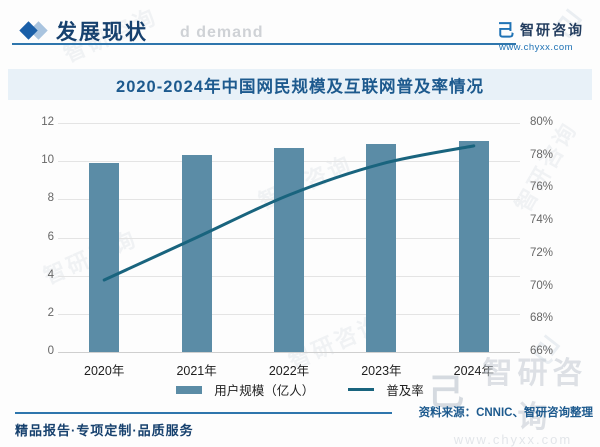 This screenshot has height=447, width=600. Describe the element at coordinates (196, 253) in the screenshot. I see `bar-2021年` at that location.